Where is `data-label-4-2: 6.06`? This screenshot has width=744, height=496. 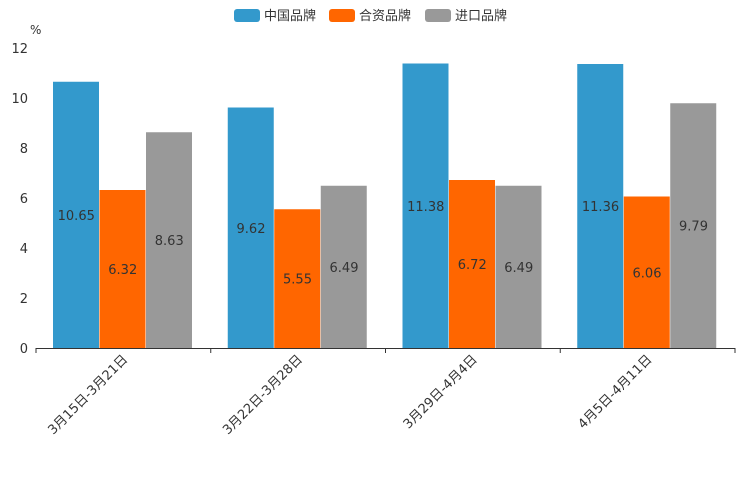
data-label-4-2: 6.06 is located at coordinates (647, 273).